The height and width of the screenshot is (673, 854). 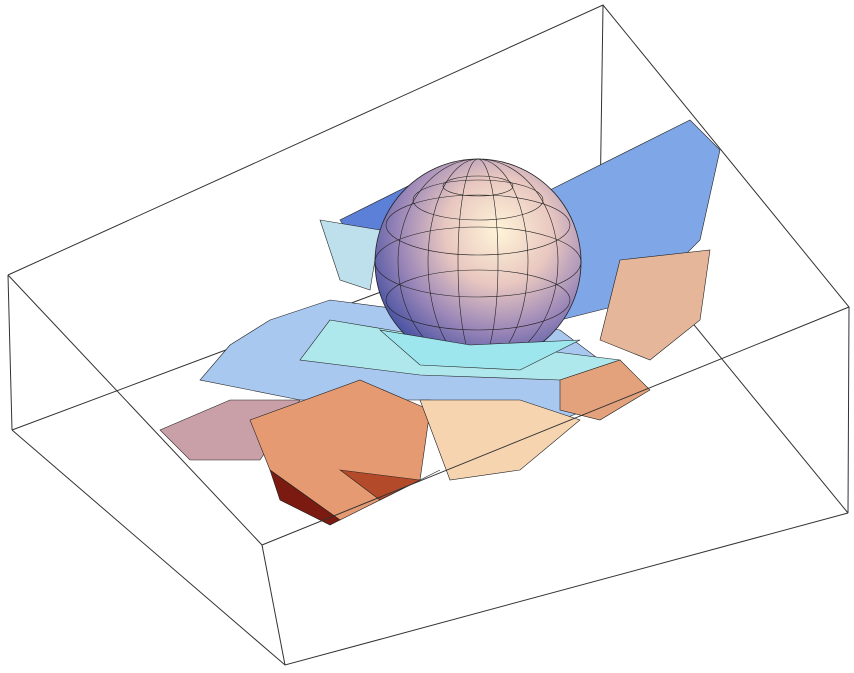 I want to click on sphere, so click(x=478, y=262).